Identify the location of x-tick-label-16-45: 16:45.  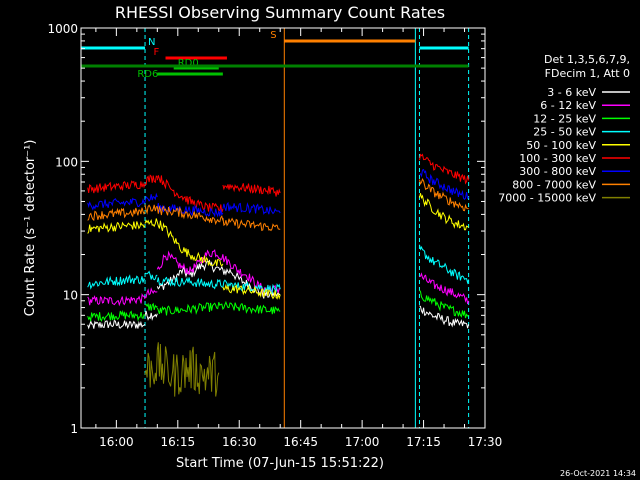
(300, 442).